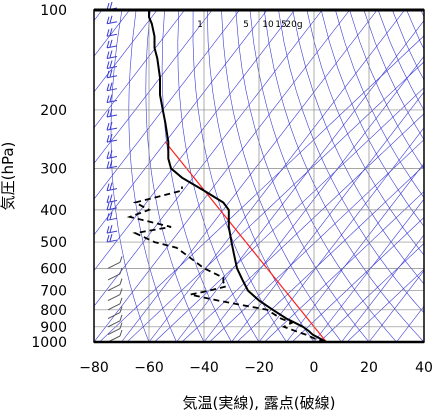 This screenshot has width=435, height=412. I want to click on mixing-ratio-label: 10, so click(268, 25).